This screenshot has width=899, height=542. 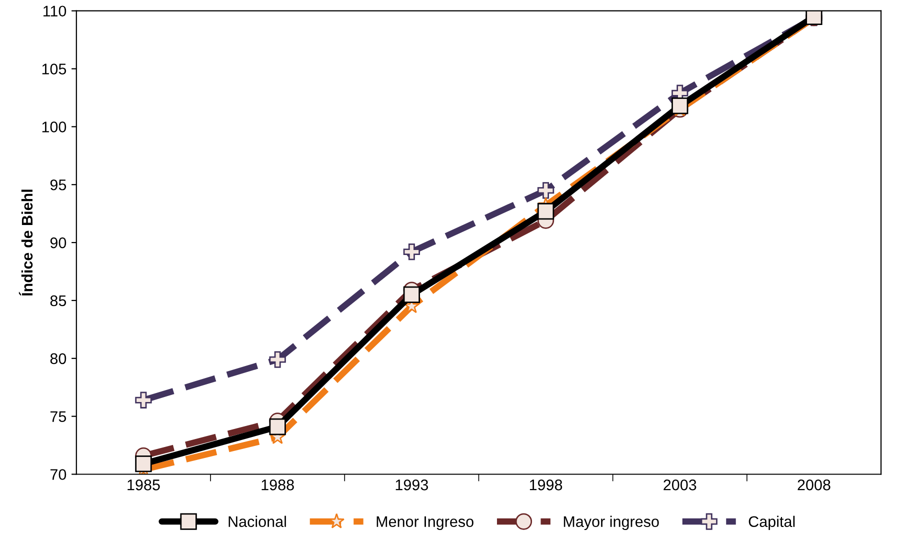 What do you see at coordinates (54, 69) in the screenshot?
I see `y-tick-label: 105` at bounding box center [54, 69].